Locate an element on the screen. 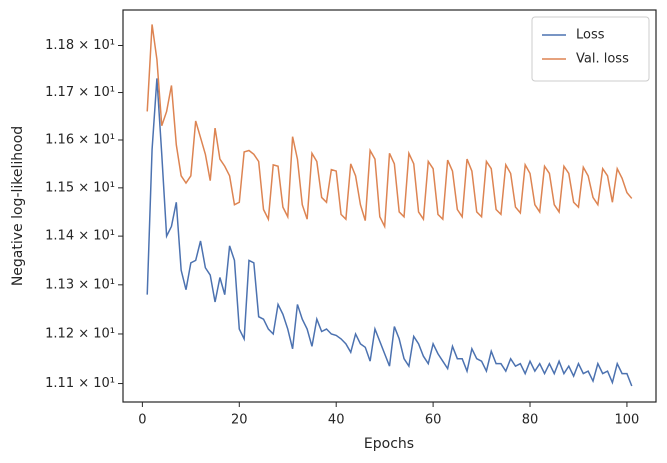 The width and height of the screenshot is (667, 463). y-axis-label: Negative log-likelihood is located at coordinates (18, 206).